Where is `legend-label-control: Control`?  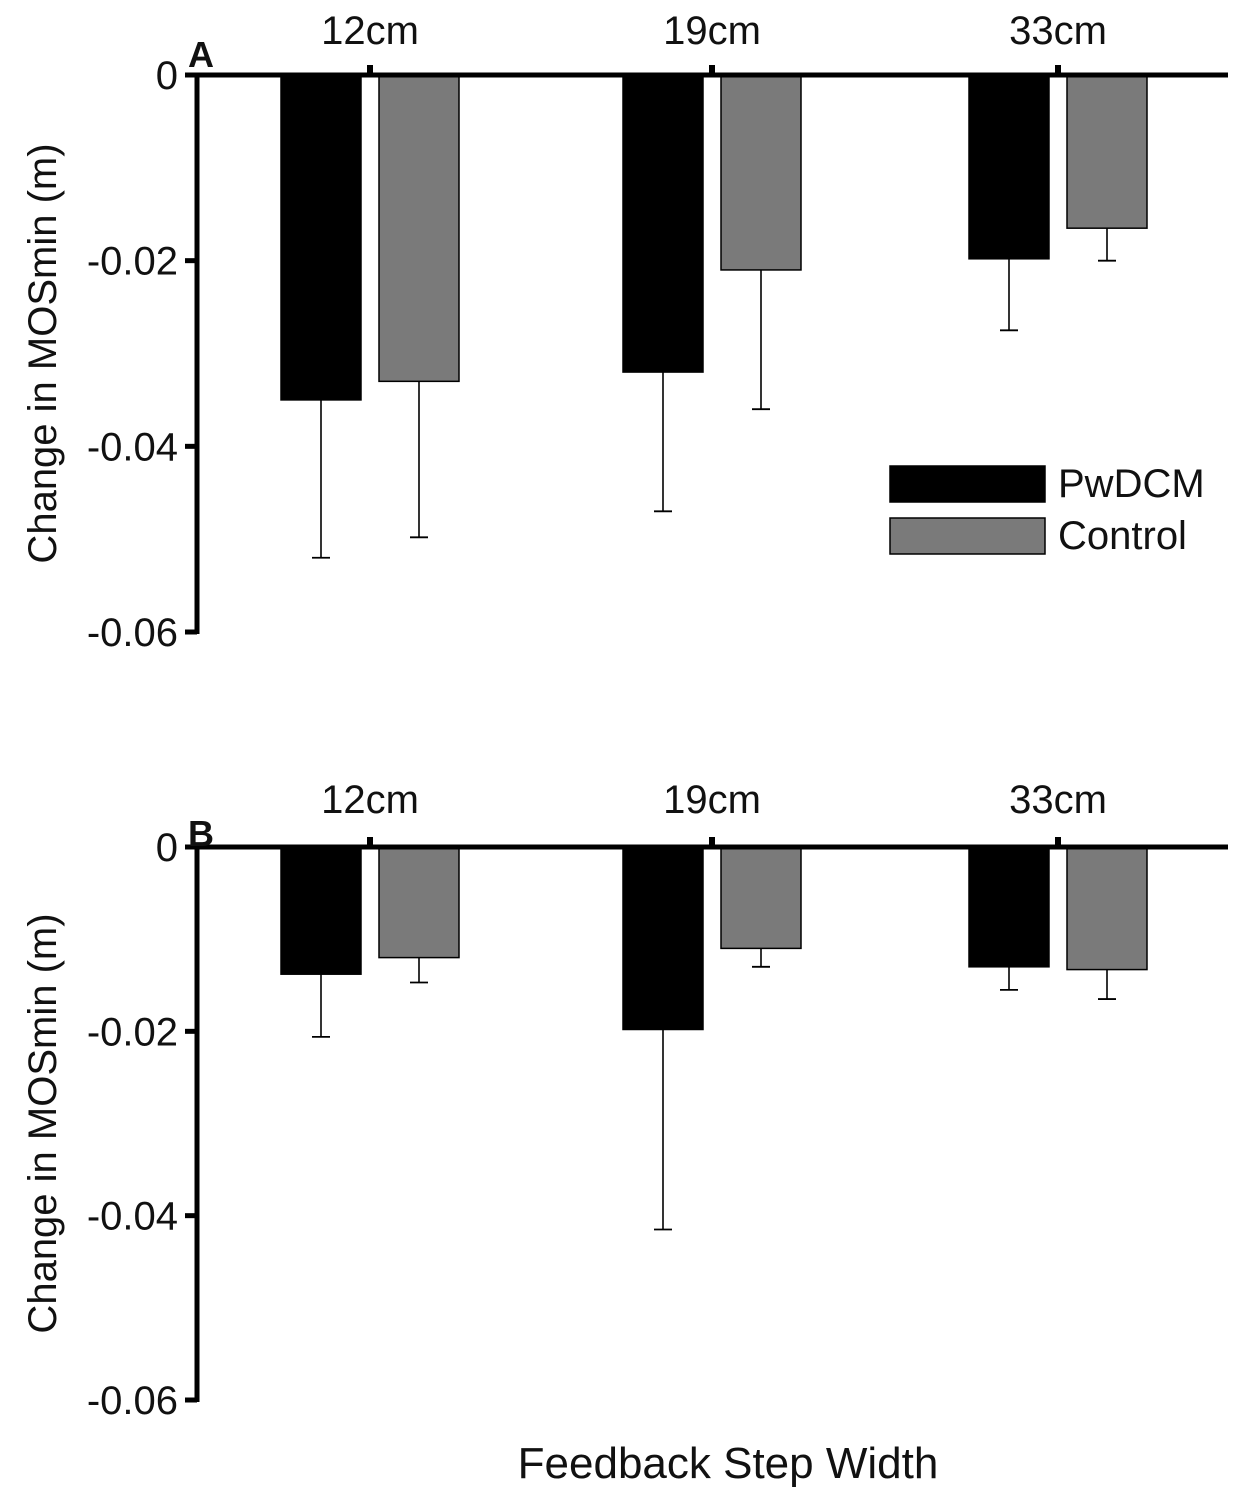 legend-label-control: Control is located at coordinates (1122, 536).